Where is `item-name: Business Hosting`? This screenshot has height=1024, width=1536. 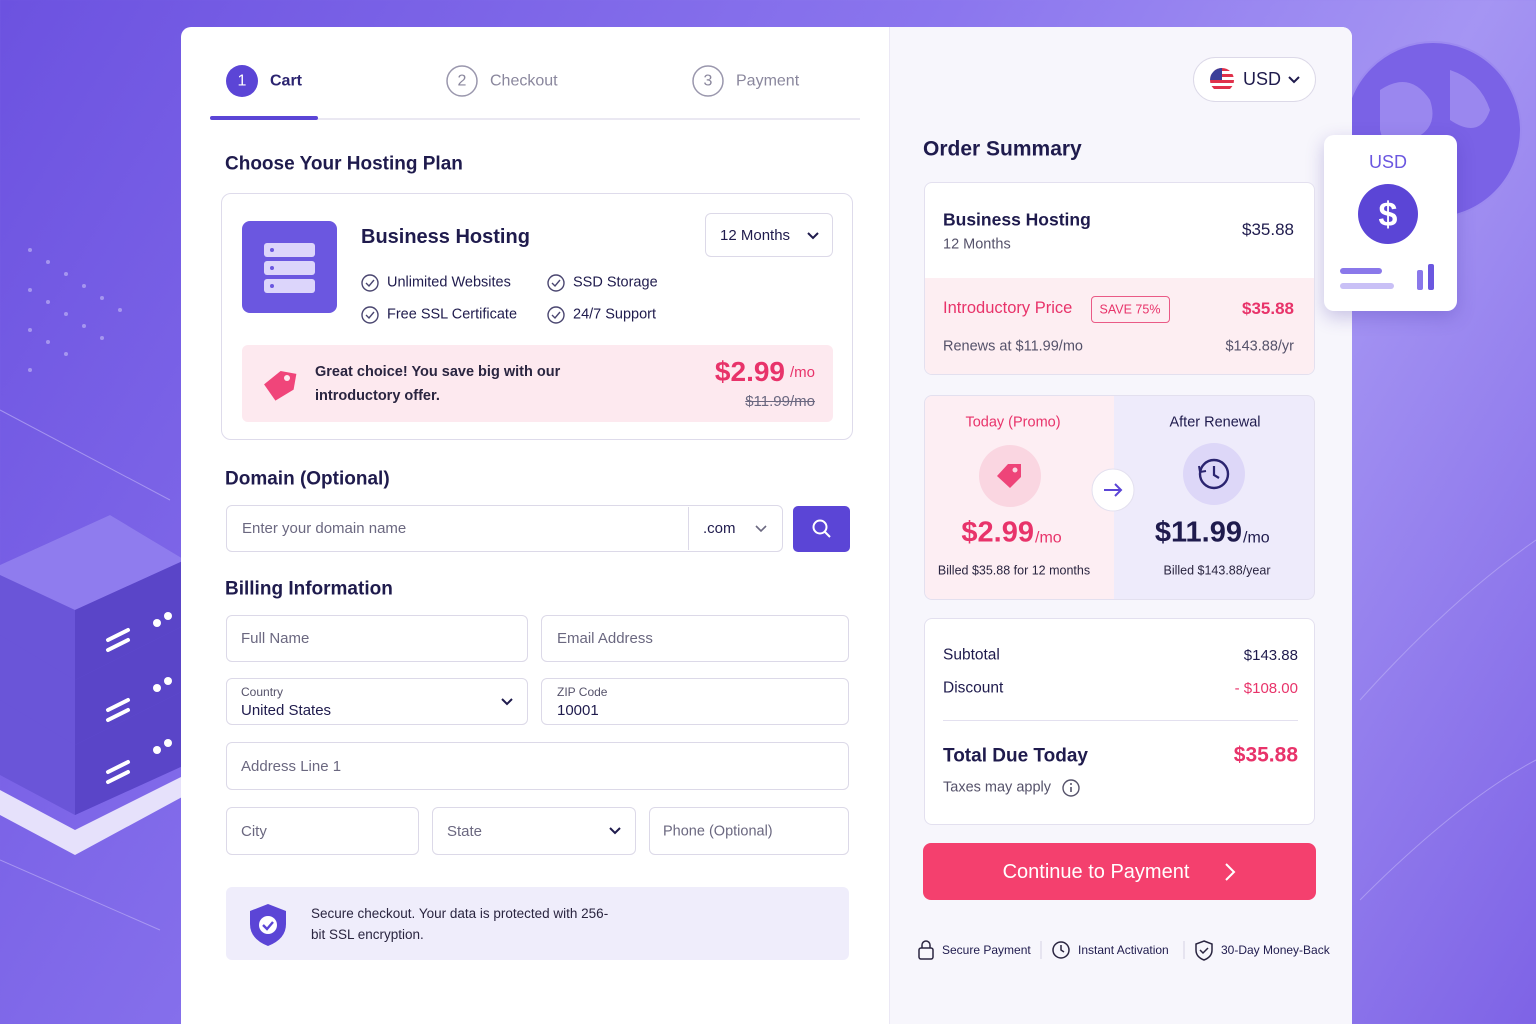
item-name: Business Hosting is located at coordinates (1017, 219).